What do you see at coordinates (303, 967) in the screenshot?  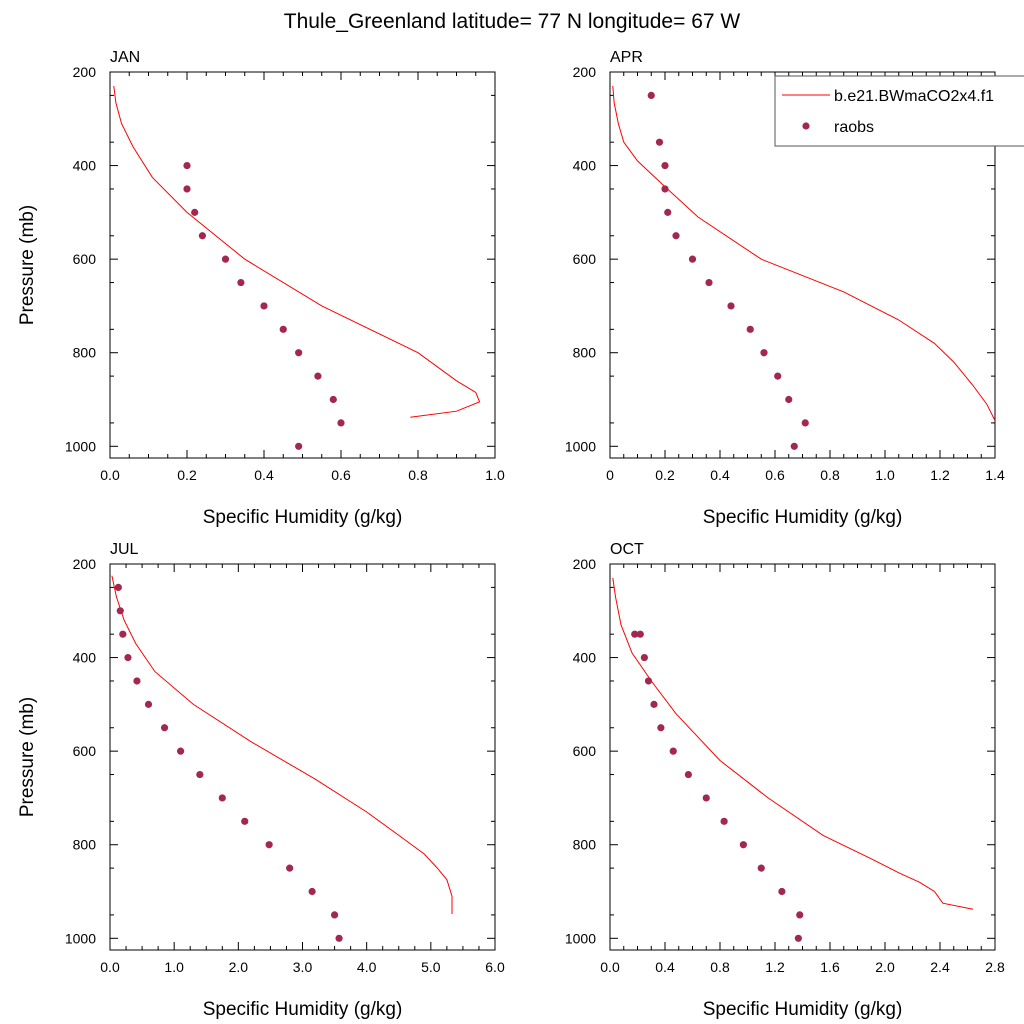 I see `x-tick-label: 3.0` at bounding box center [303, 967].